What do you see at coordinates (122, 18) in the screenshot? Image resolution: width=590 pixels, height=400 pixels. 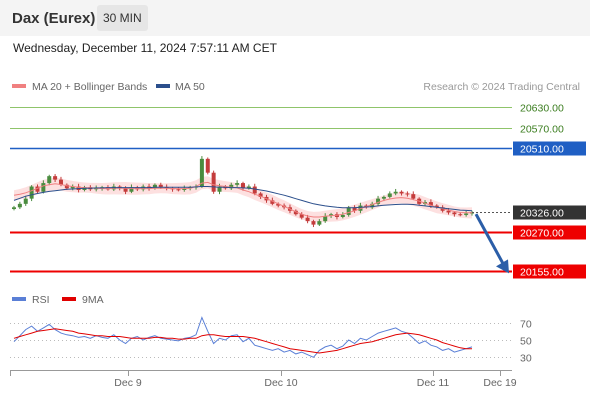 I see `interval-button: 30 MIN` at bounding box center [122, 18].